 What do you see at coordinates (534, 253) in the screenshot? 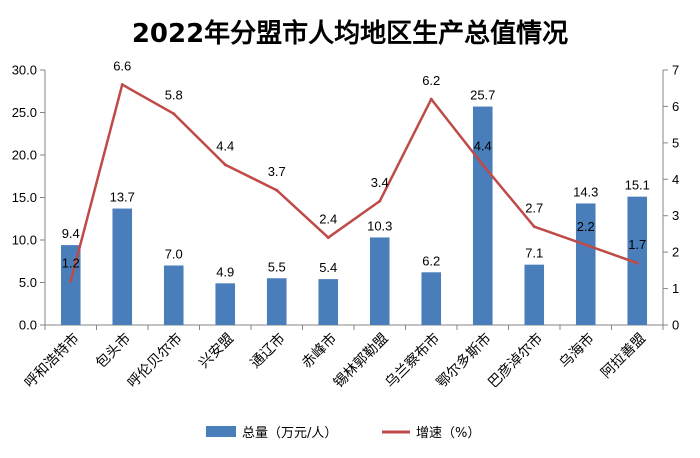
I see `bar-value-label: 7.1` at bounding box center [534, 253].